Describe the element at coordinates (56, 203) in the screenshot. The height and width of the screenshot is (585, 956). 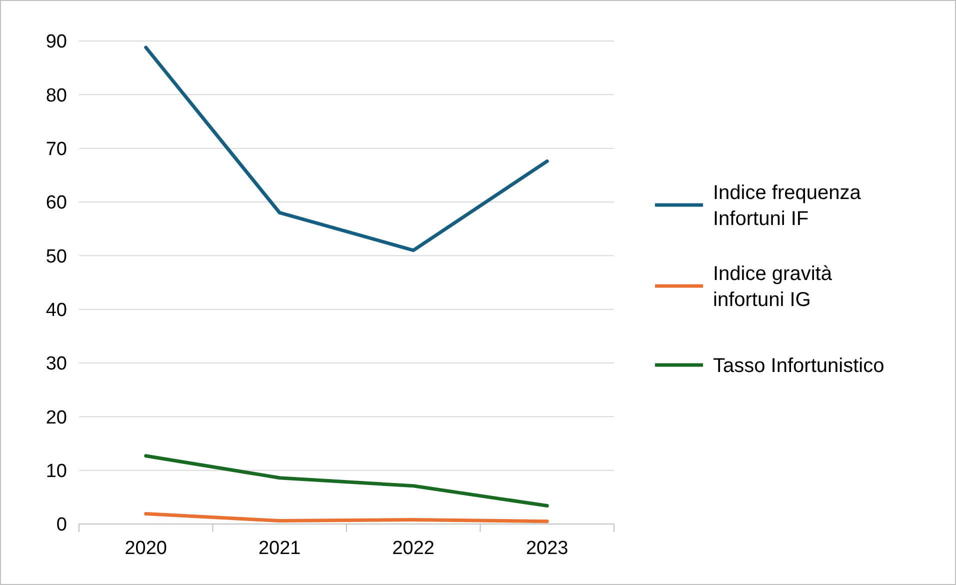
I see `y-tick-label: 60` at that location.